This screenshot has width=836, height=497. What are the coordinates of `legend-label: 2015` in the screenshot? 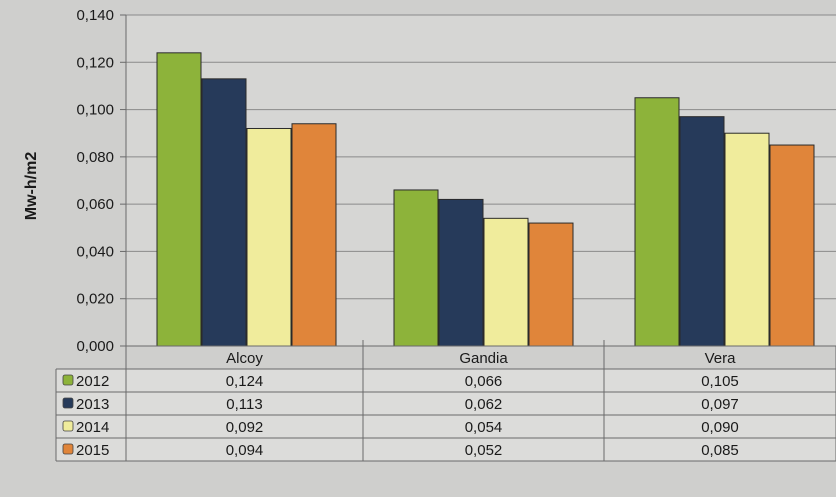 It's located at (92, 450).